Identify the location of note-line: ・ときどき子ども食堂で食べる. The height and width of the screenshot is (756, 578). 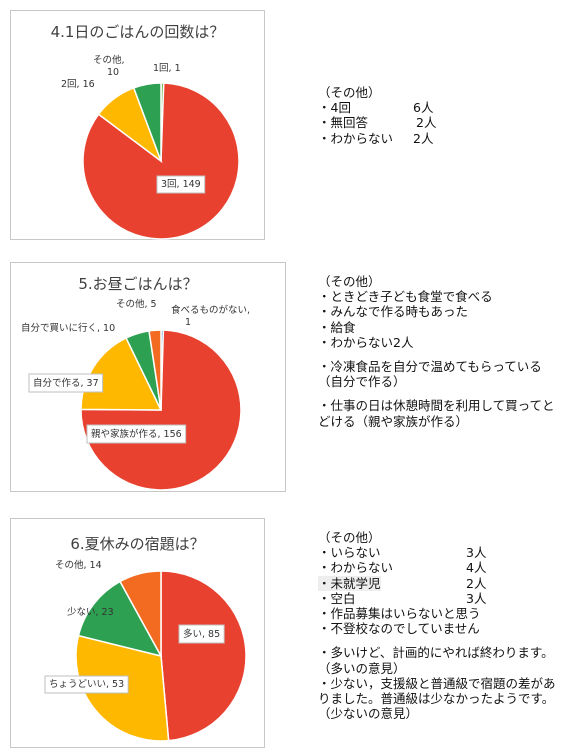
(405, 297).